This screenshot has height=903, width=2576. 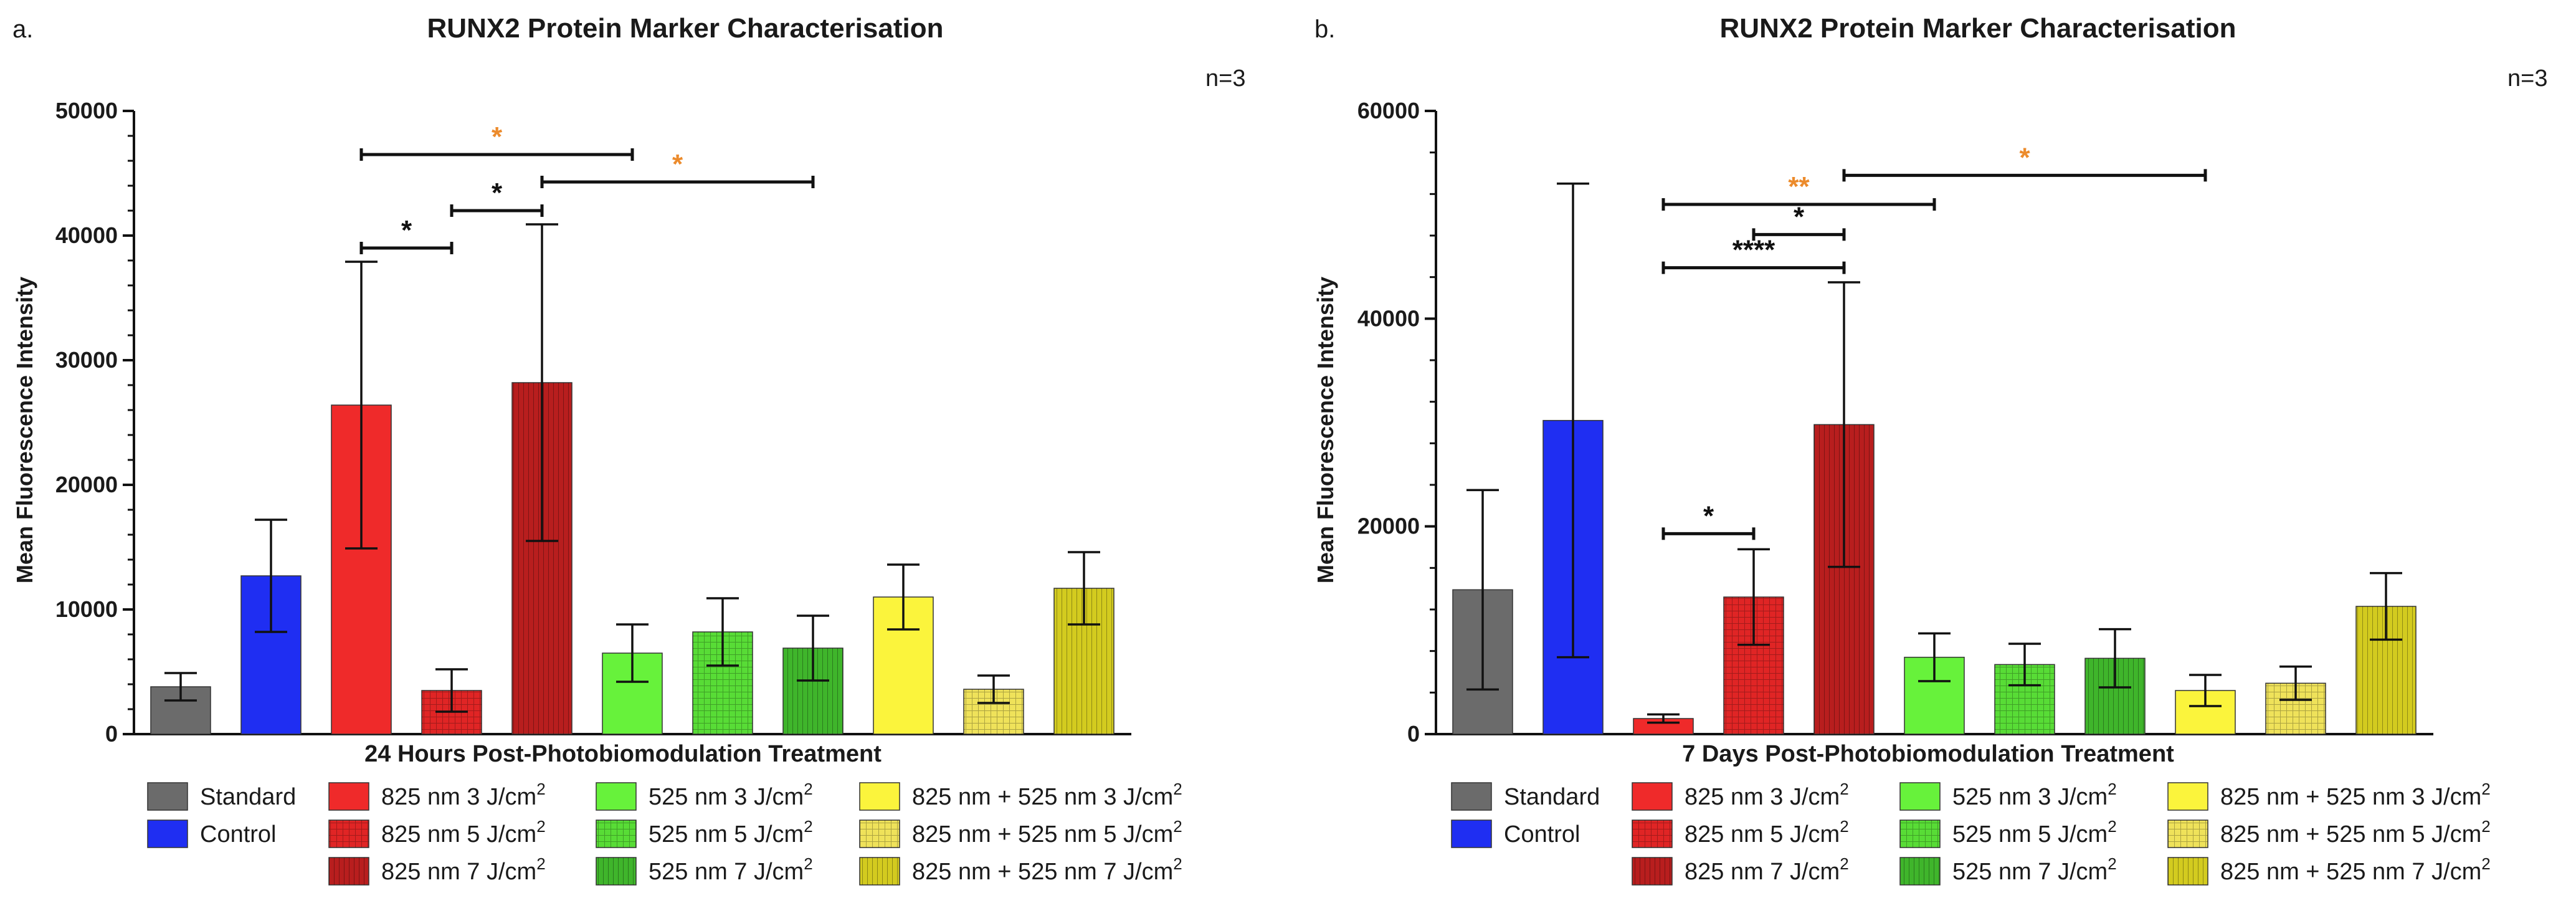 I want to click on panel-b-title: RUNX2 Protein Marker Characterisation, so click(x=1978, y=28).